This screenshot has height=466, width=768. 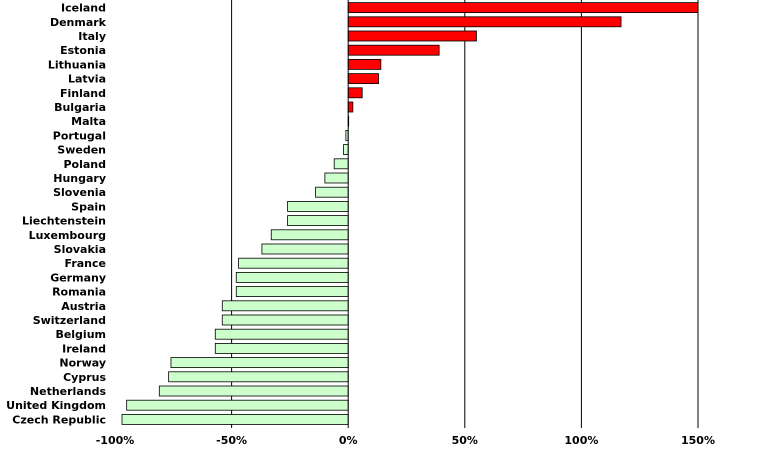 I want to click on x-tick-label: 0%, so click(x=348, y=440).